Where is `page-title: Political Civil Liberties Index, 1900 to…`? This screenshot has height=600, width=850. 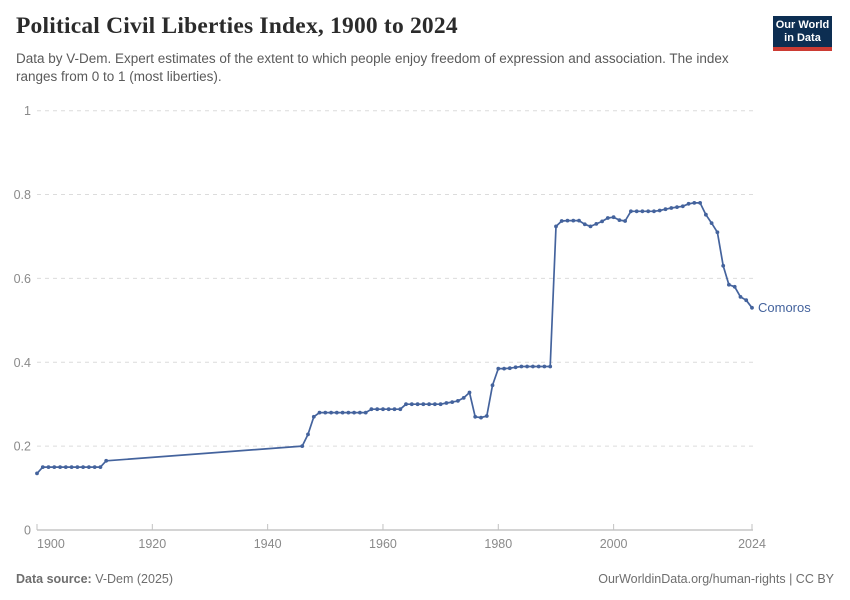 page-title: Political Civil Liberties Index, 1900 to… is located at coordinates (237, 26).